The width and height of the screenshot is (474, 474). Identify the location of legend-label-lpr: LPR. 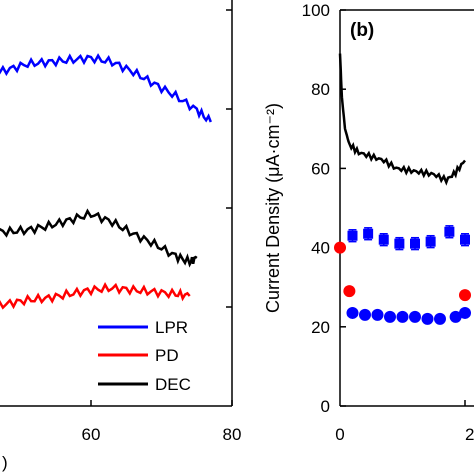
(171, 327).